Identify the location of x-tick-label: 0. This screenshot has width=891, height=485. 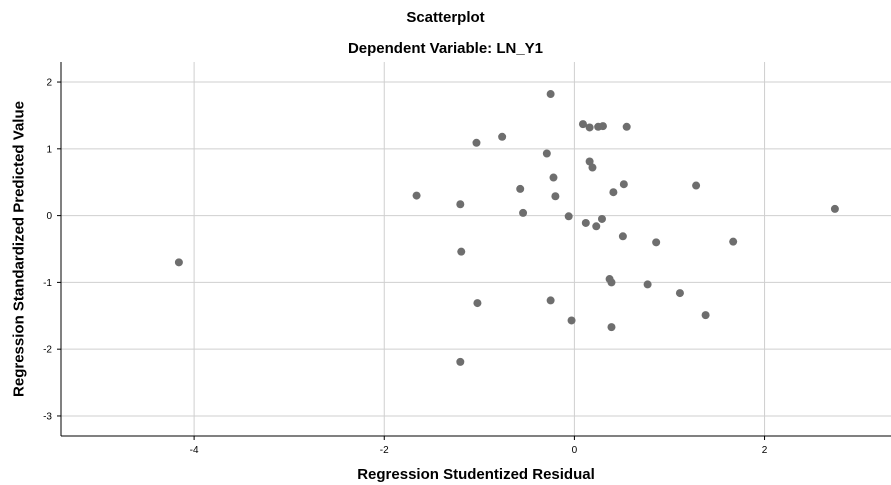
(575, 450).